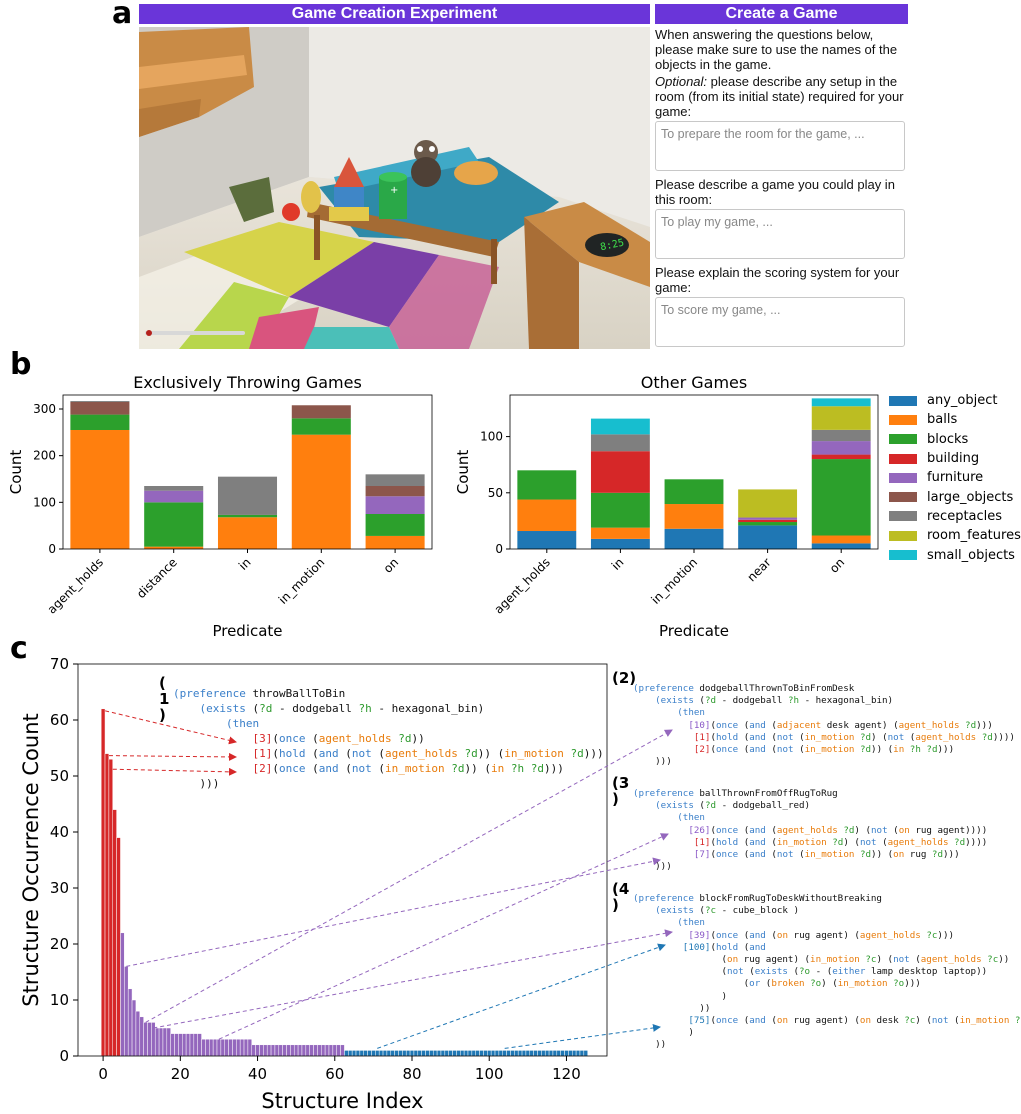 This screenshot has height=1114, width=1021. I want to click on snippet-3-label: (3 ), so click(621, 791).